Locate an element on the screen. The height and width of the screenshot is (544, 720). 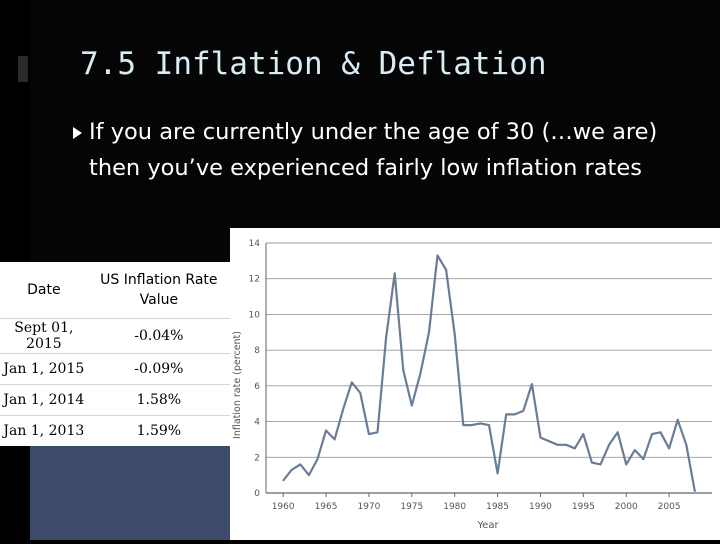
x-tick-label: 1995 is located at coordinates (583, 507).